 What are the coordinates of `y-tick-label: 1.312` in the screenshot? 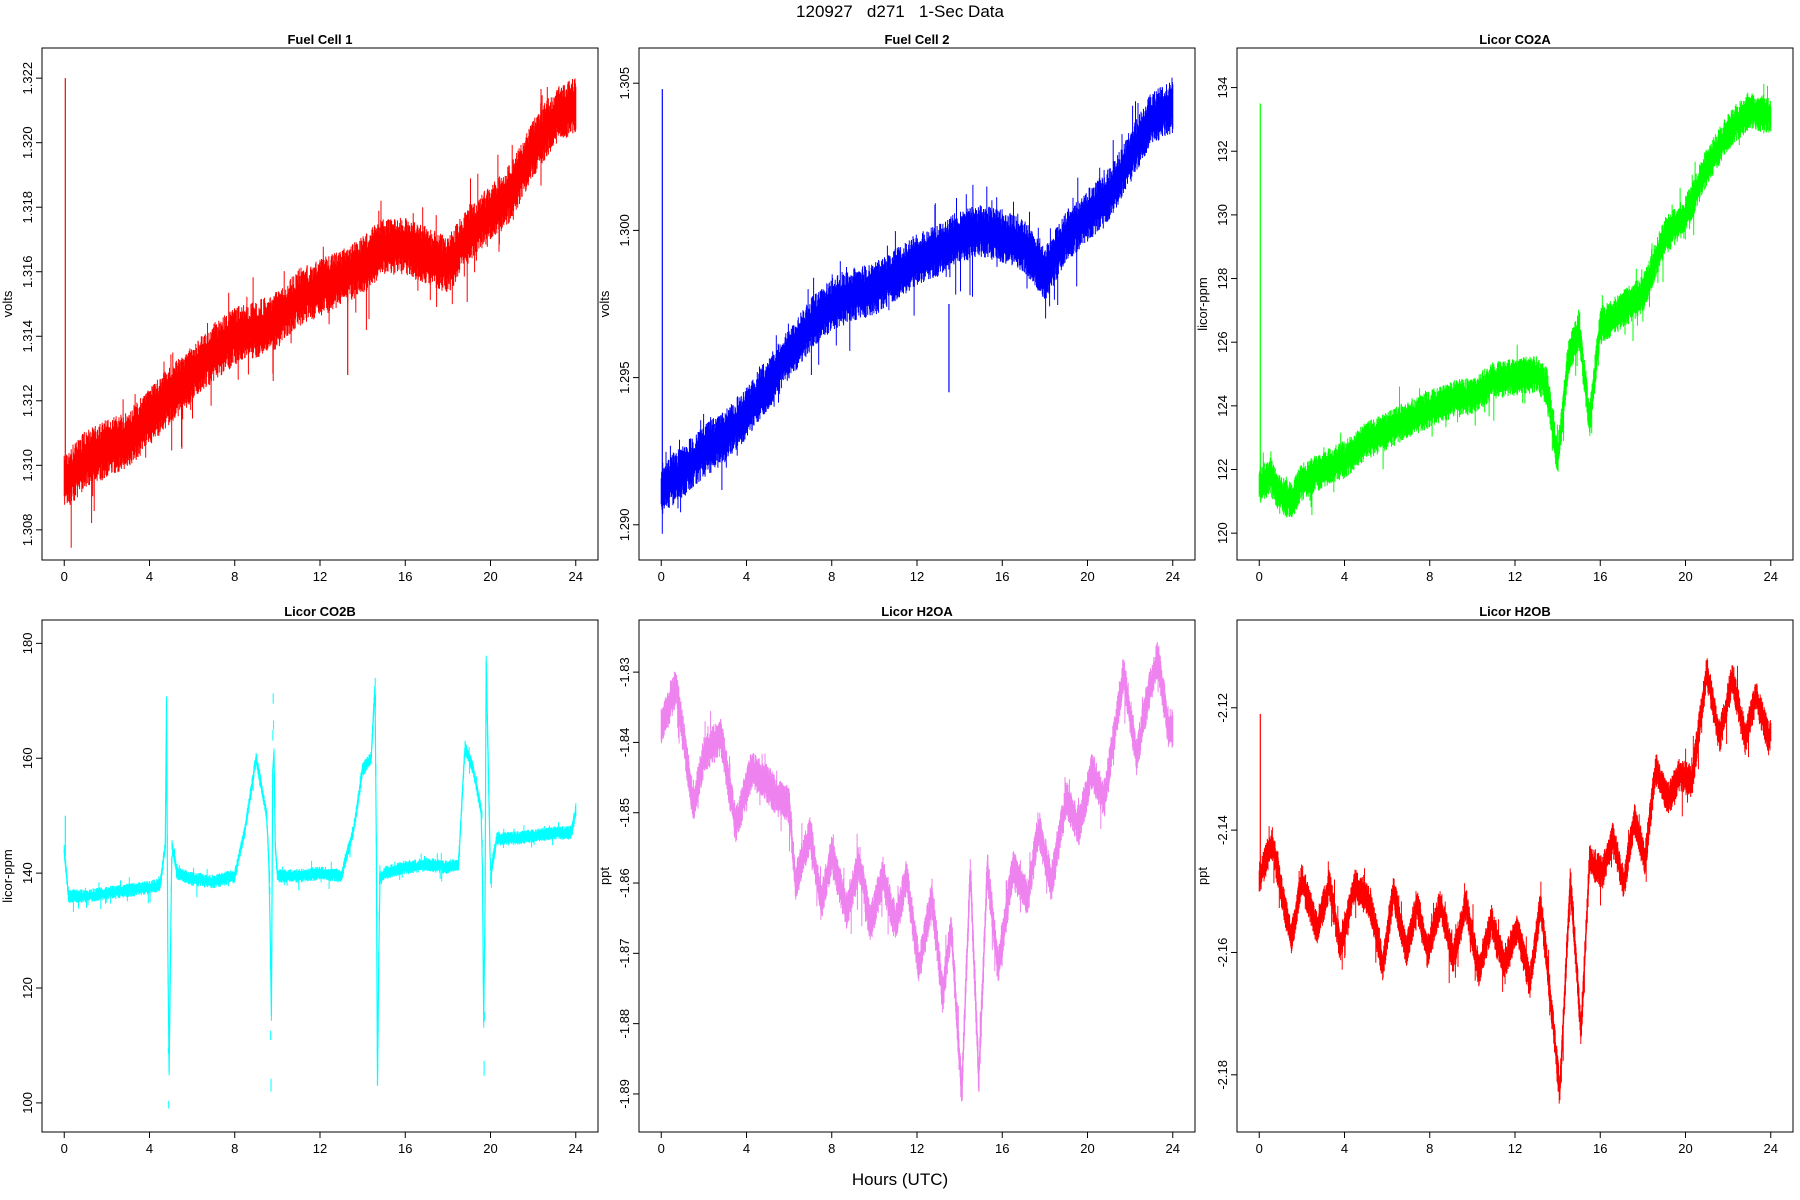 It's located at (27, 401).